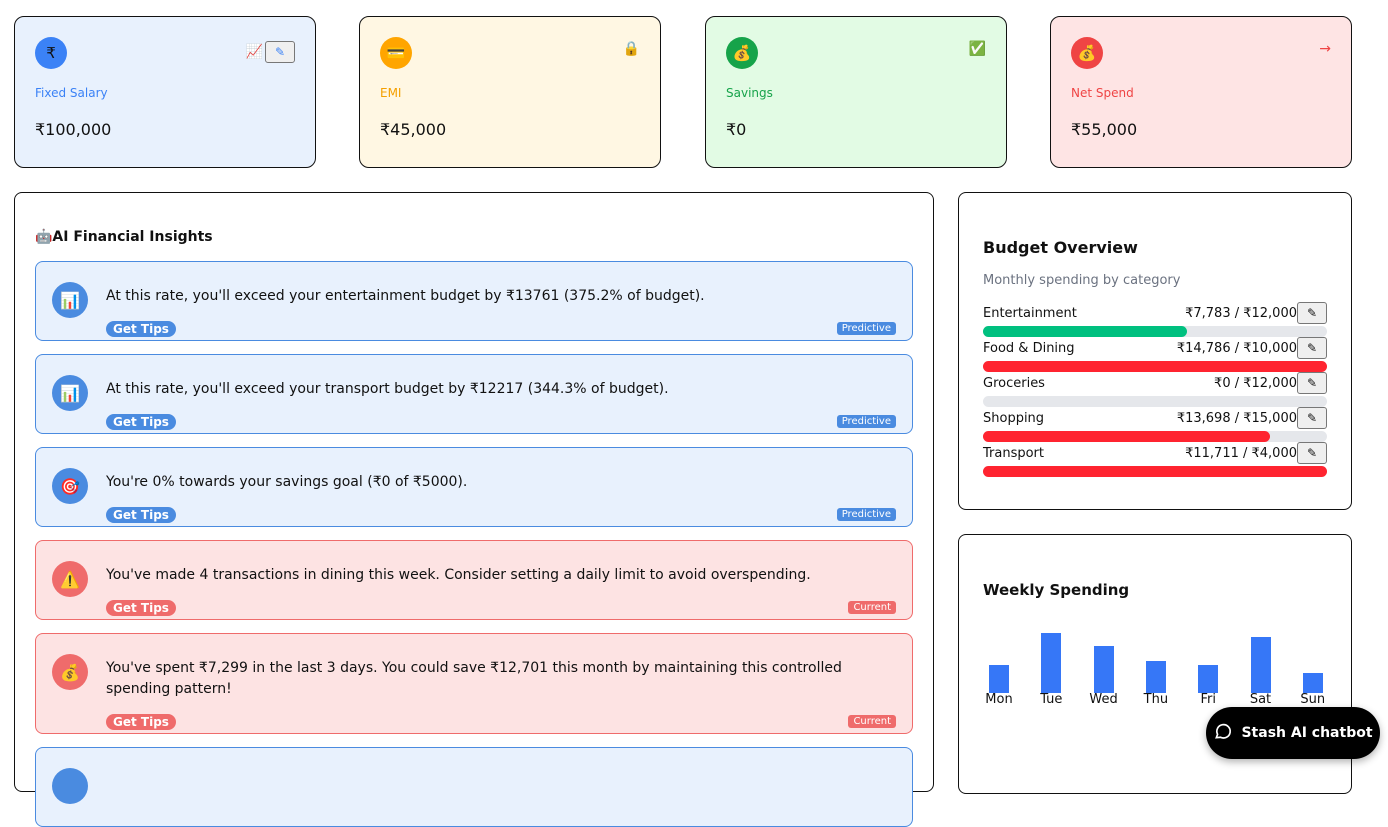 This screenshot has height=827, width=1388. What do you see at coordinates (1208, 679) in the screenshot?
I see `bar-fri` at bounding box center [1208, 679].